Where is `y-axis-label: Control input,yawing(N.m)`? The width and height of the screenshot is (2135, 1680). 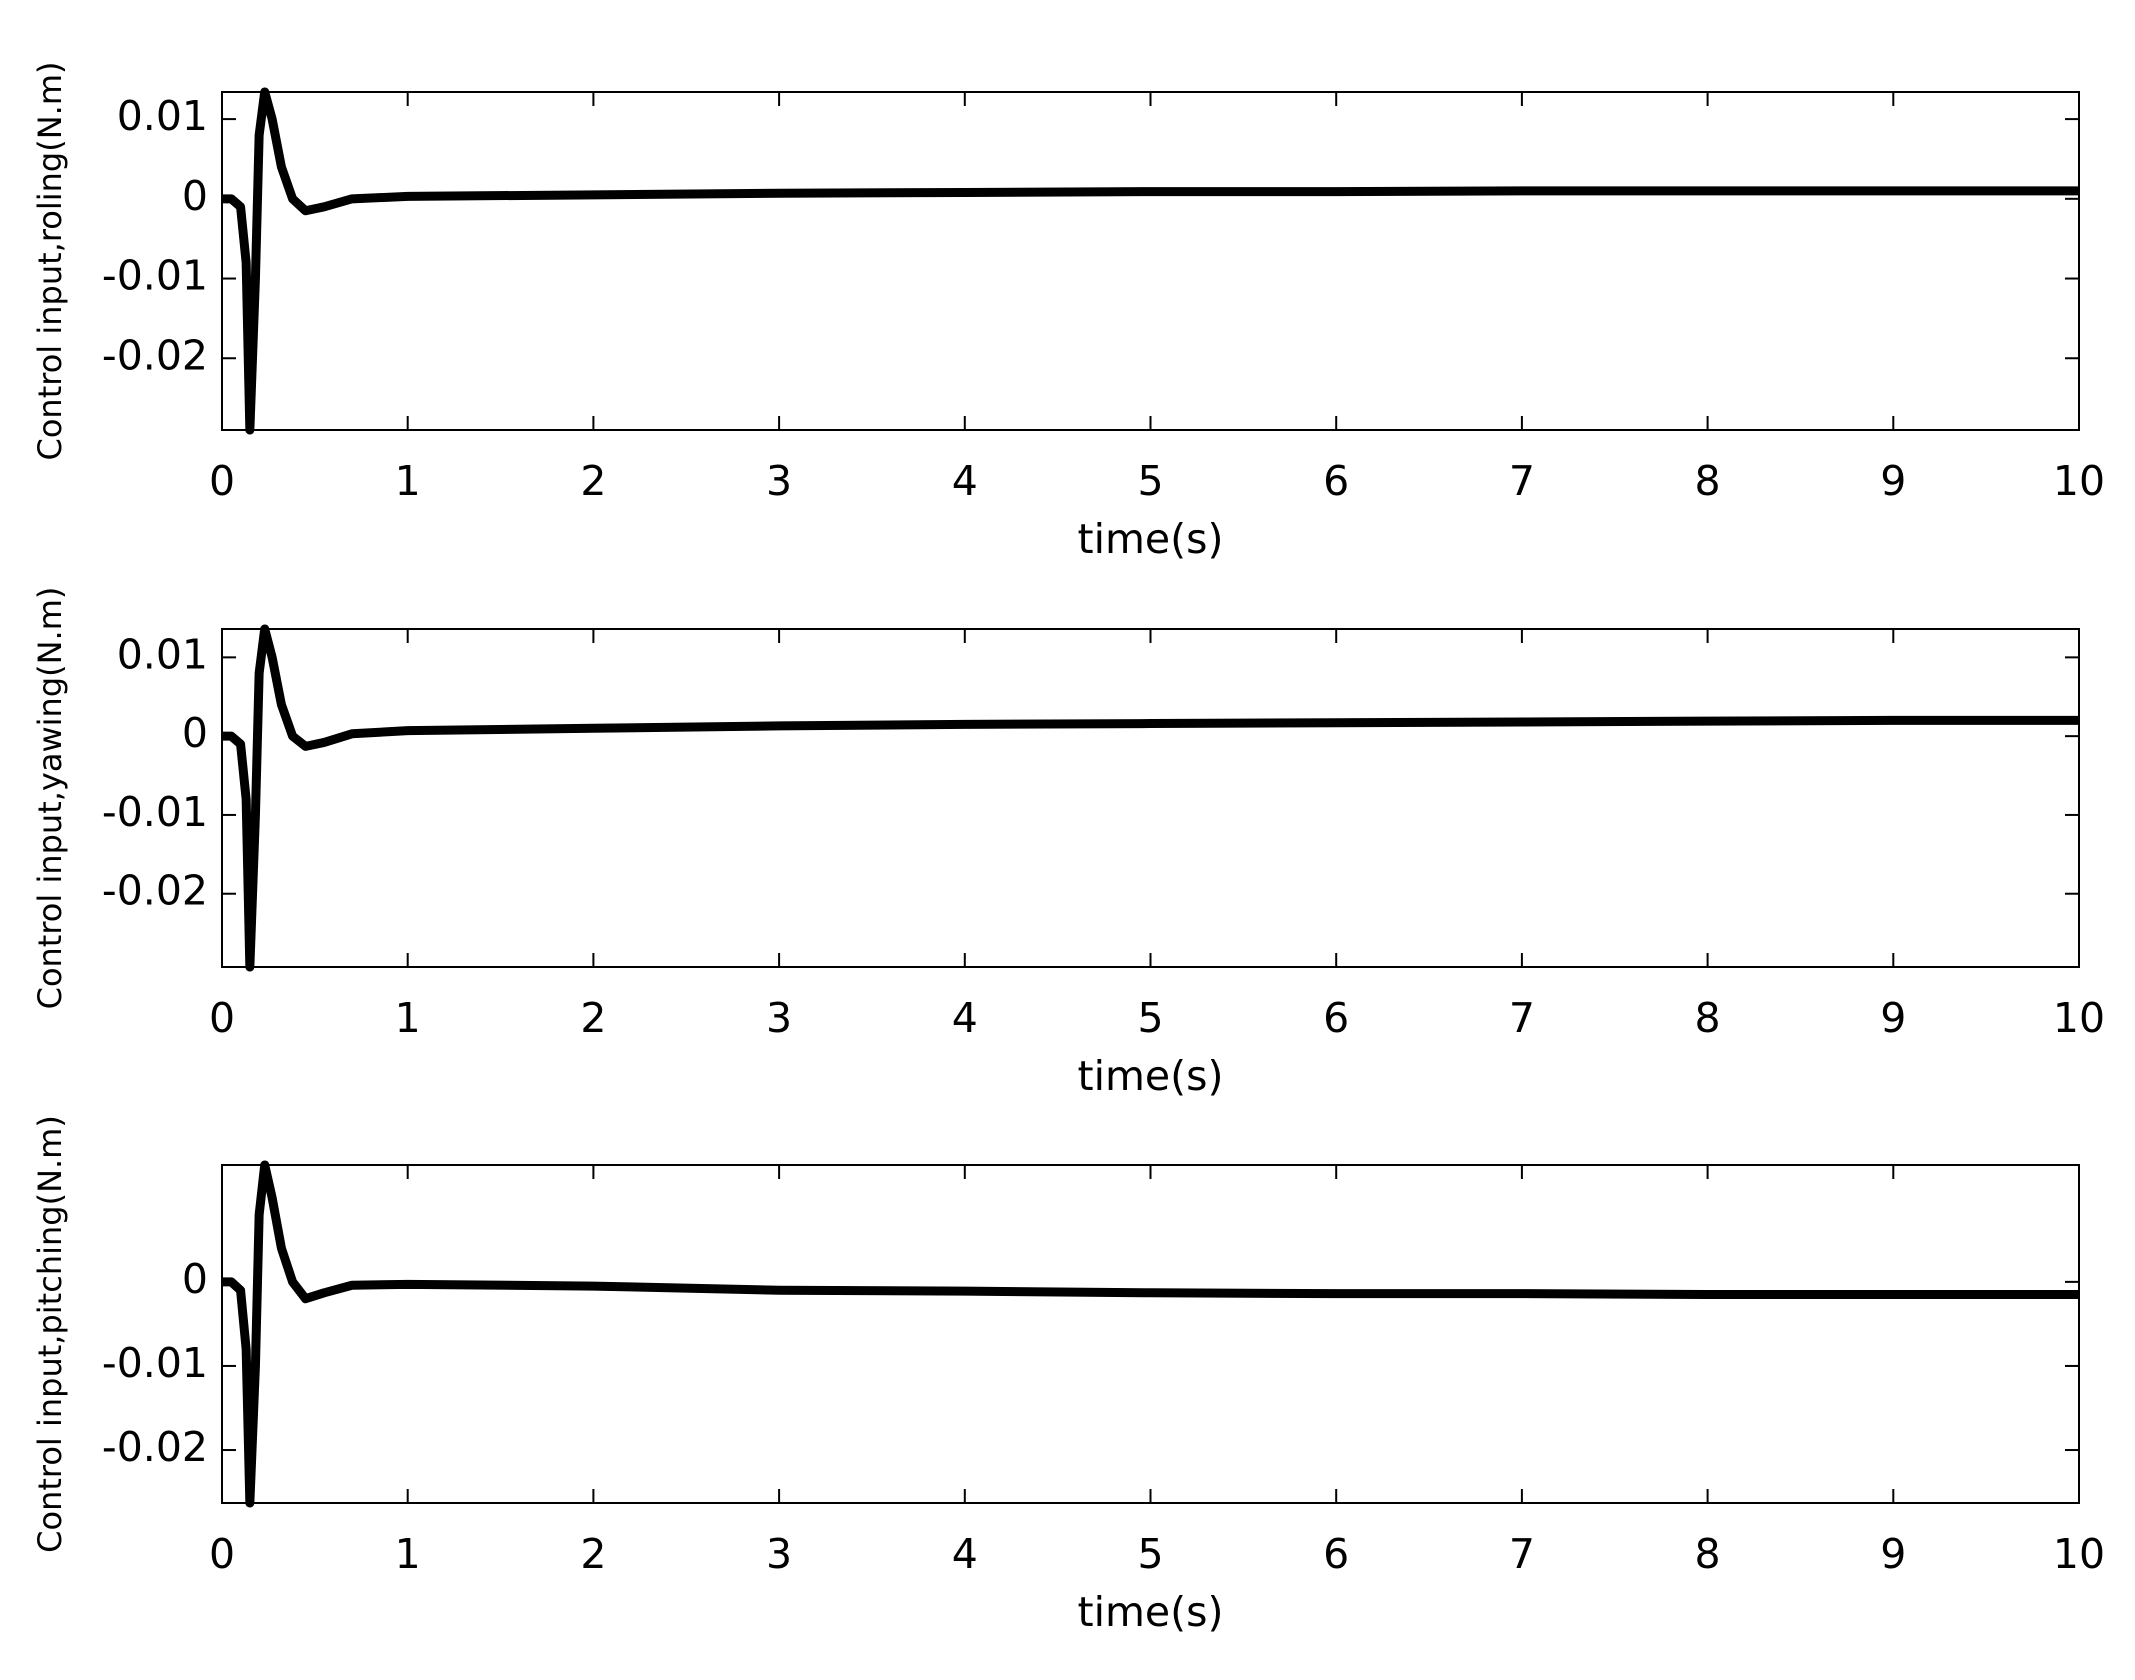
y-axis-label: Control input,yawing(N.m) is located at coordinates (50, 798).